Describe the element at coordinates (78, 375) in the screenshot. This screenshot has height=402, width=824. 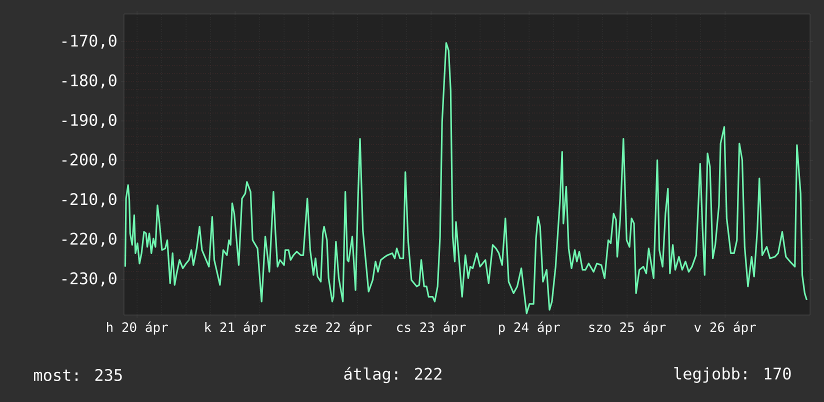
I see `text: most: 235` at that location.